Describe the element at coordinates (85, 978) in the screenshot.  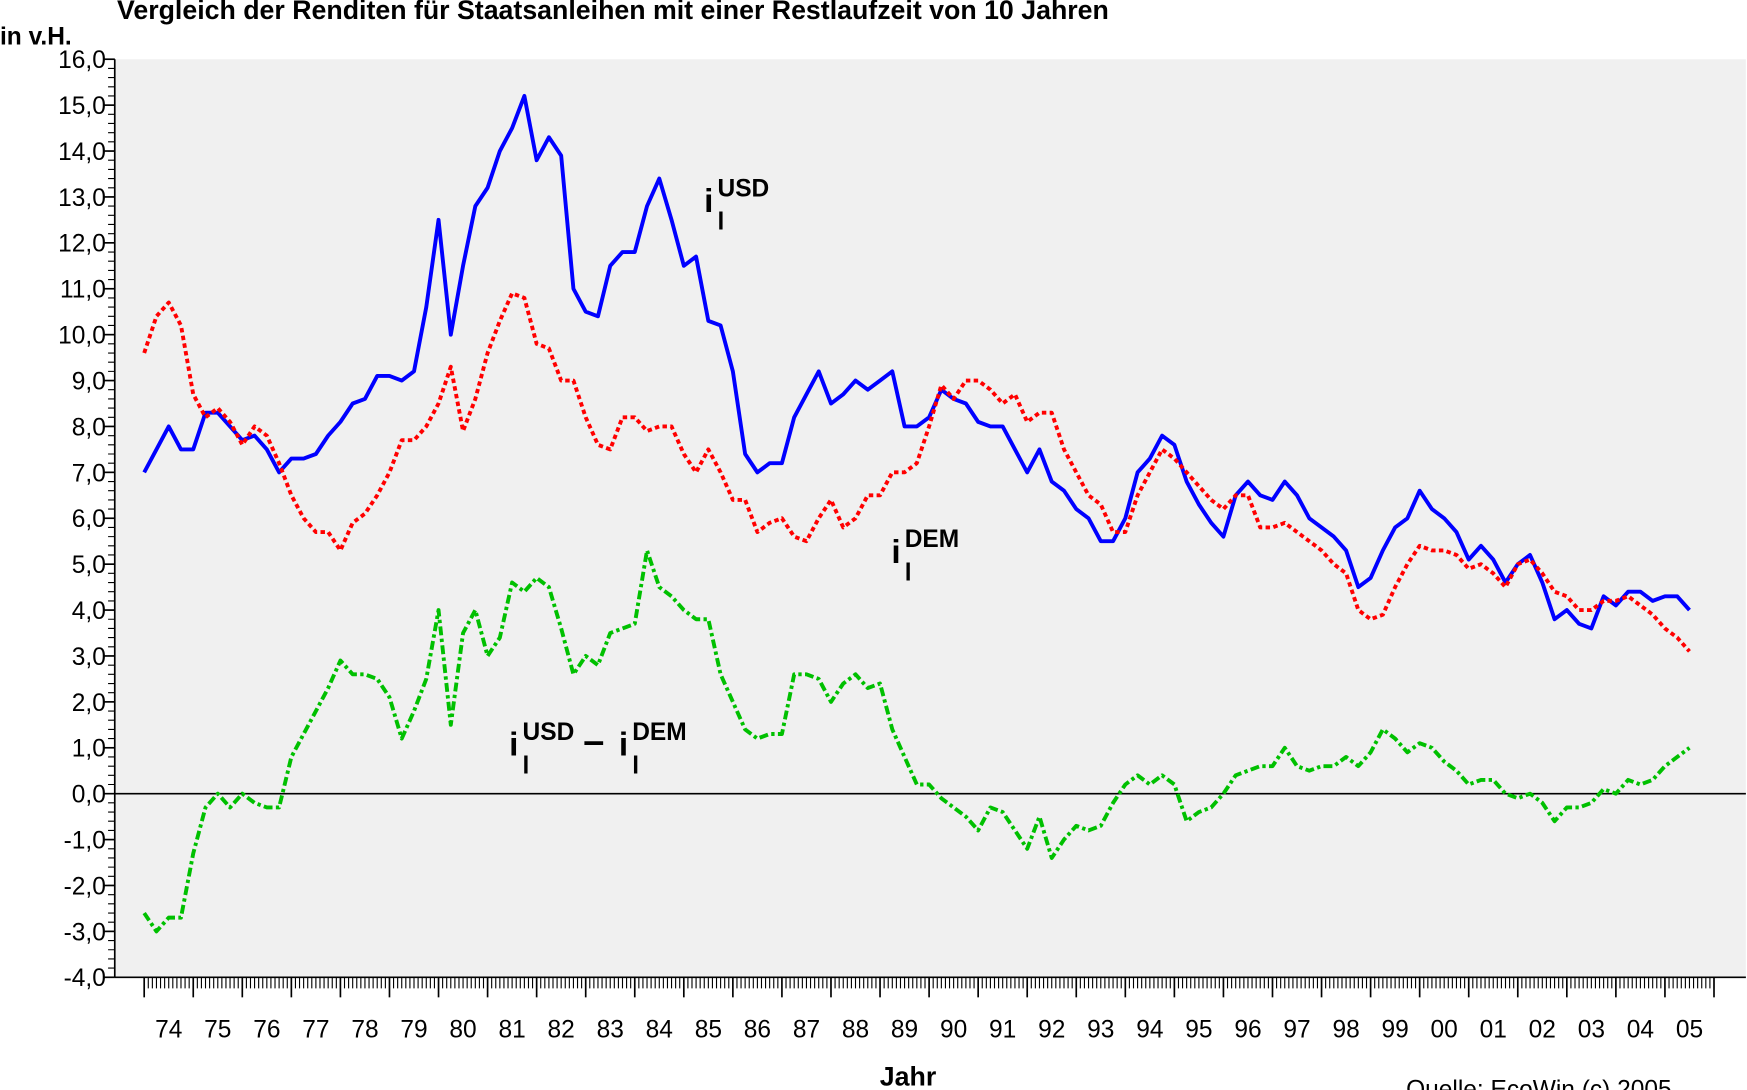
I see `y-tick-label: -4,0` at that location.